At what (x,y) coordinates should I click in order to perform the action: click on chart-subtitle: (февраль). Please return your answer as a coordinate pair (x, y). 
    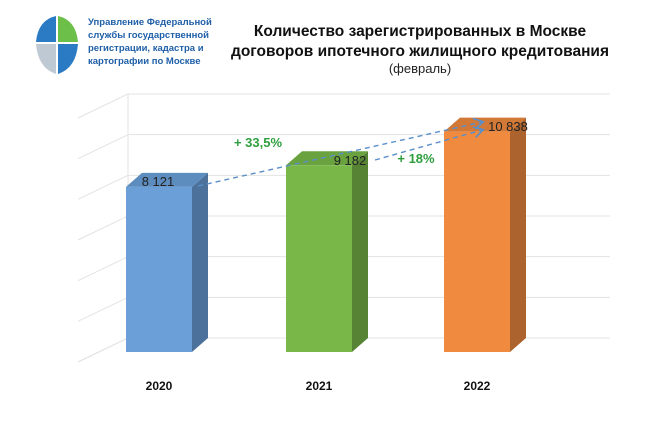
    Looking at the image, I should click on (420, 68).